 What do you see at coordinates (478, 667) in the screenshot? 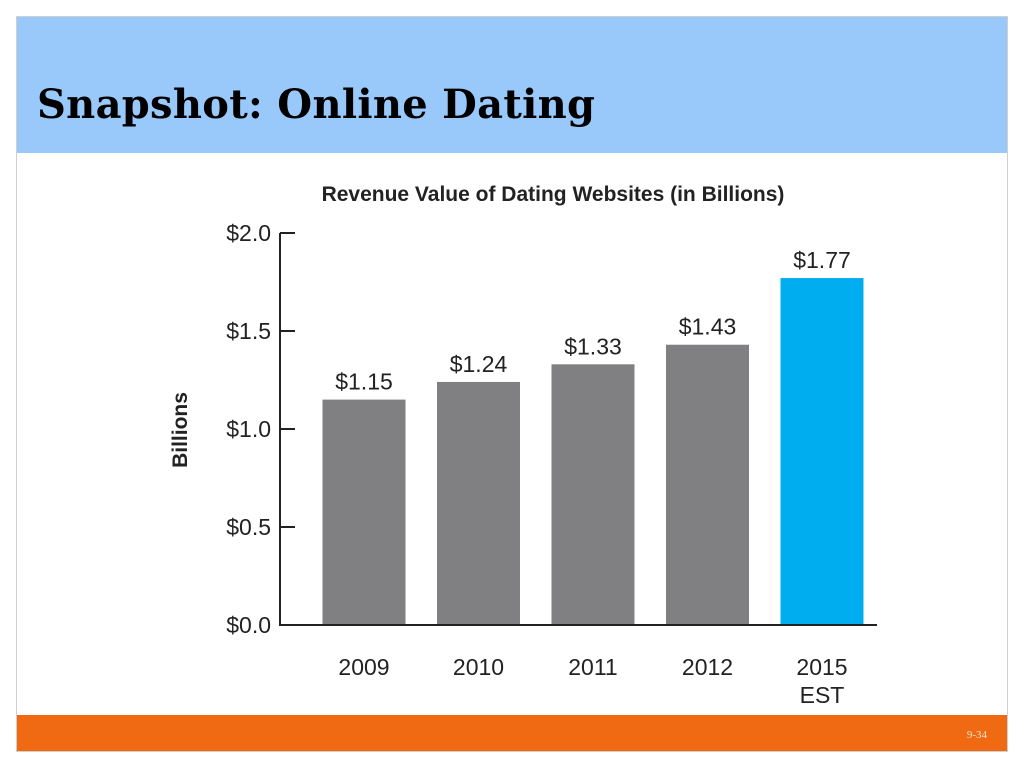
I see `x-category-label: 2010` at bounding box center [478, 667].